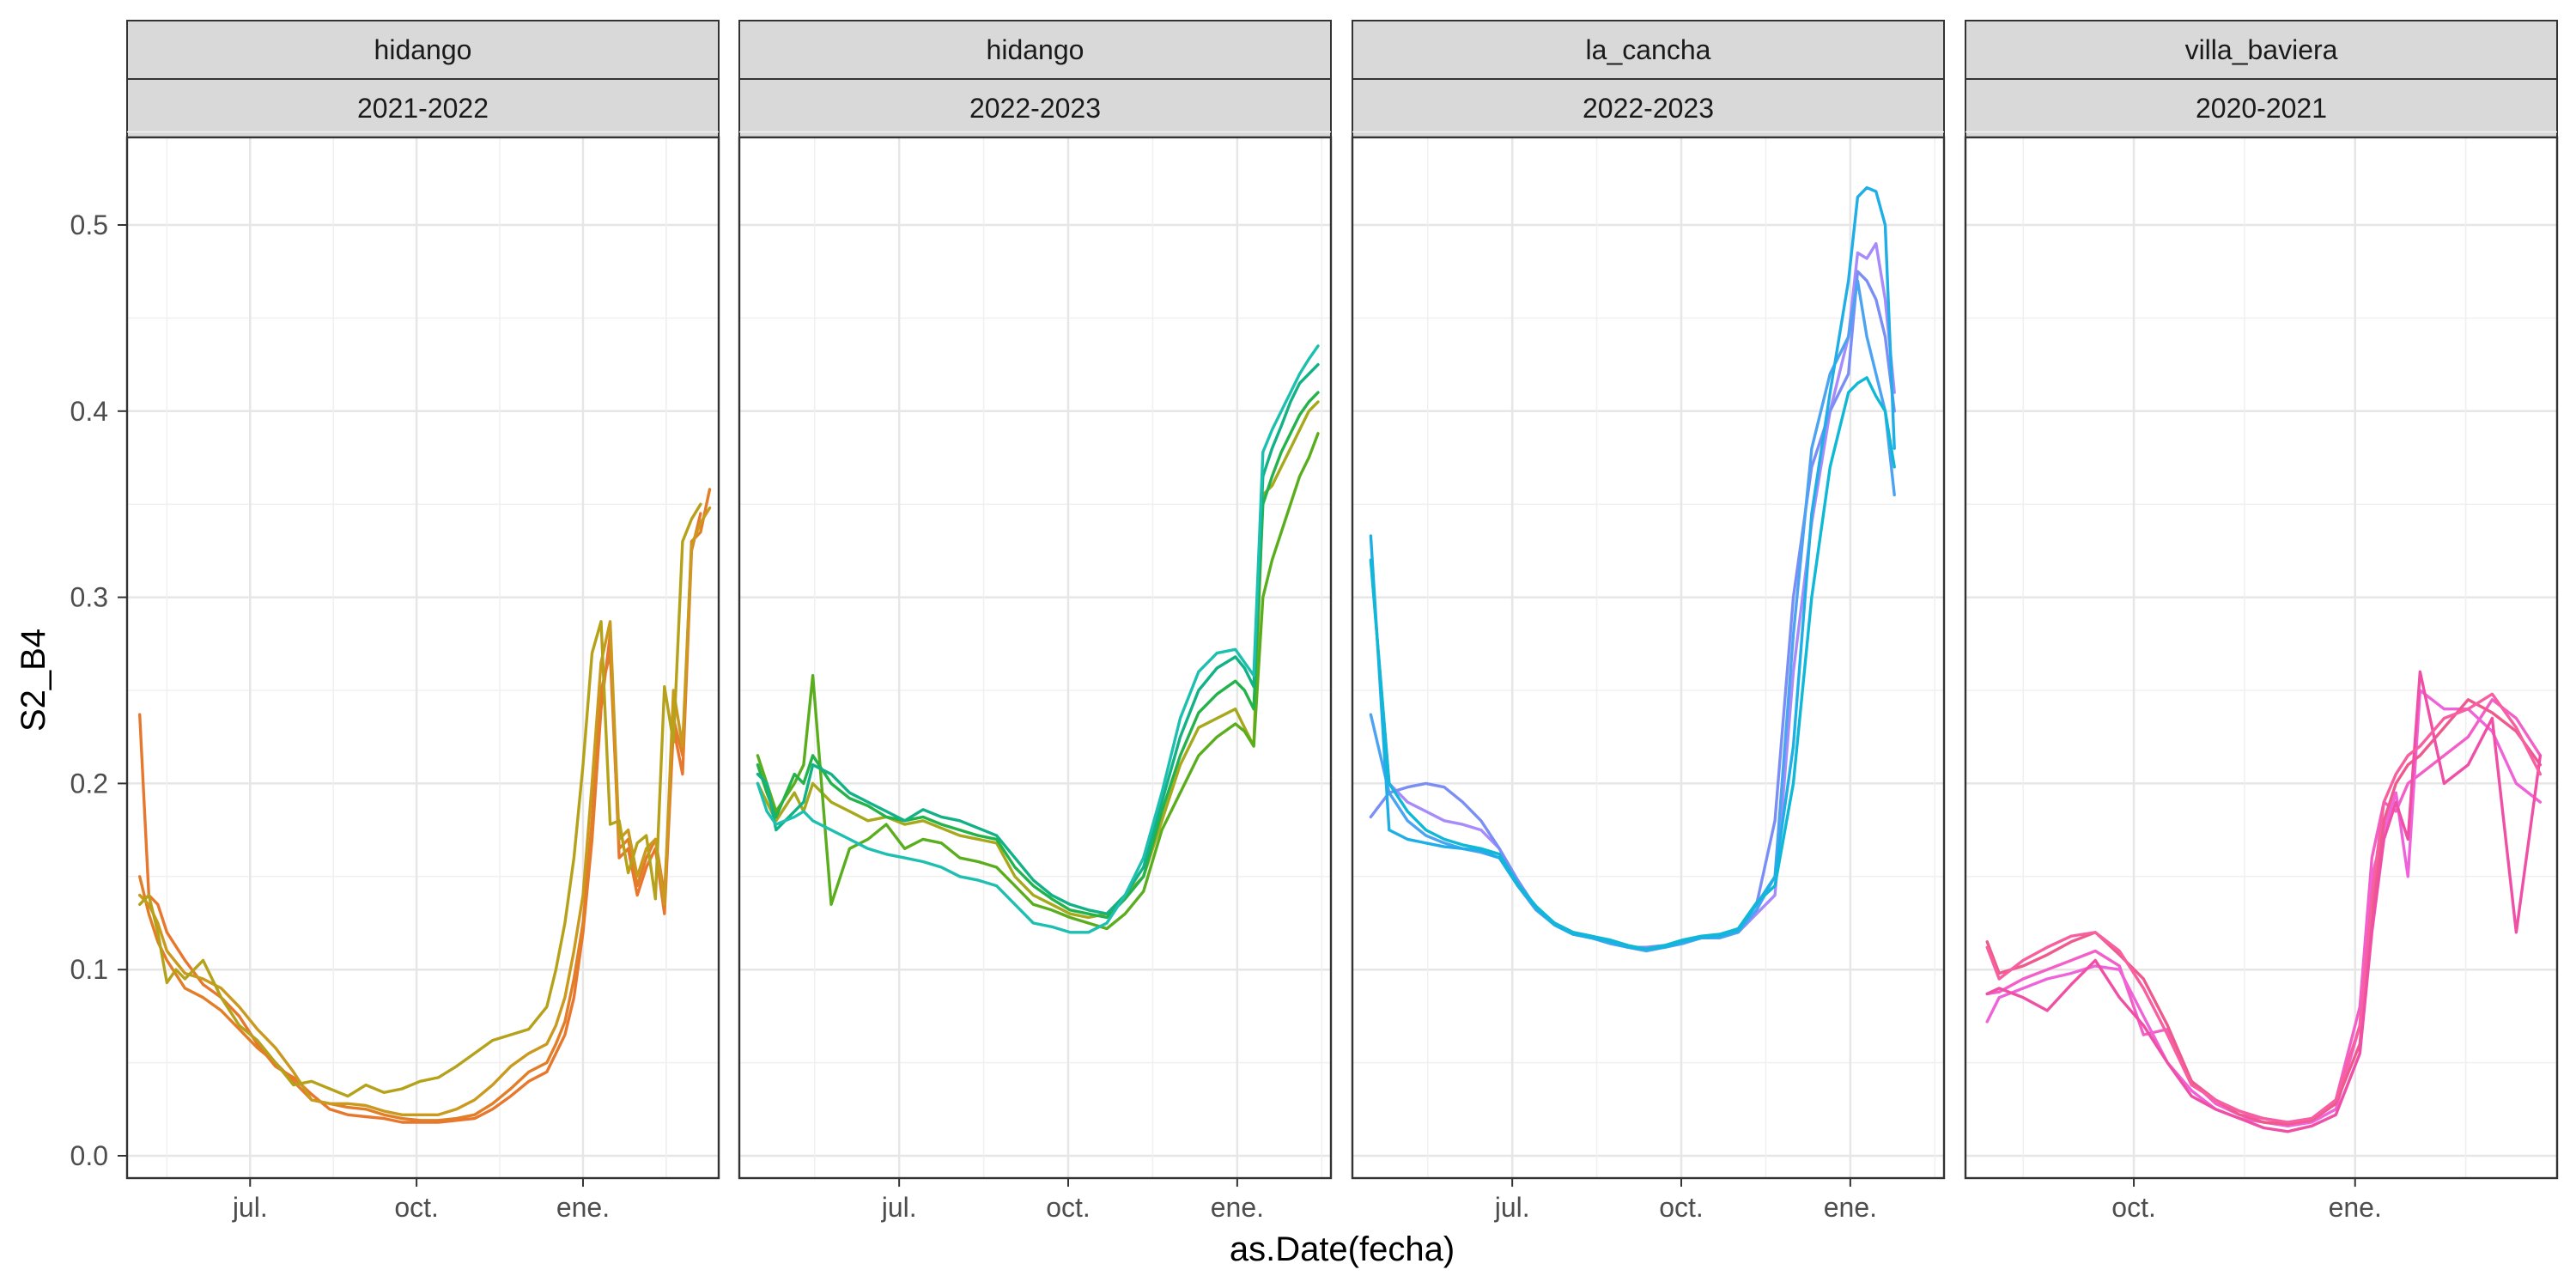 The height and width of the screenshot is (1288, 2576). I want to click on facet-strip-bottom-label: 2021-2022, so click(423, 109).